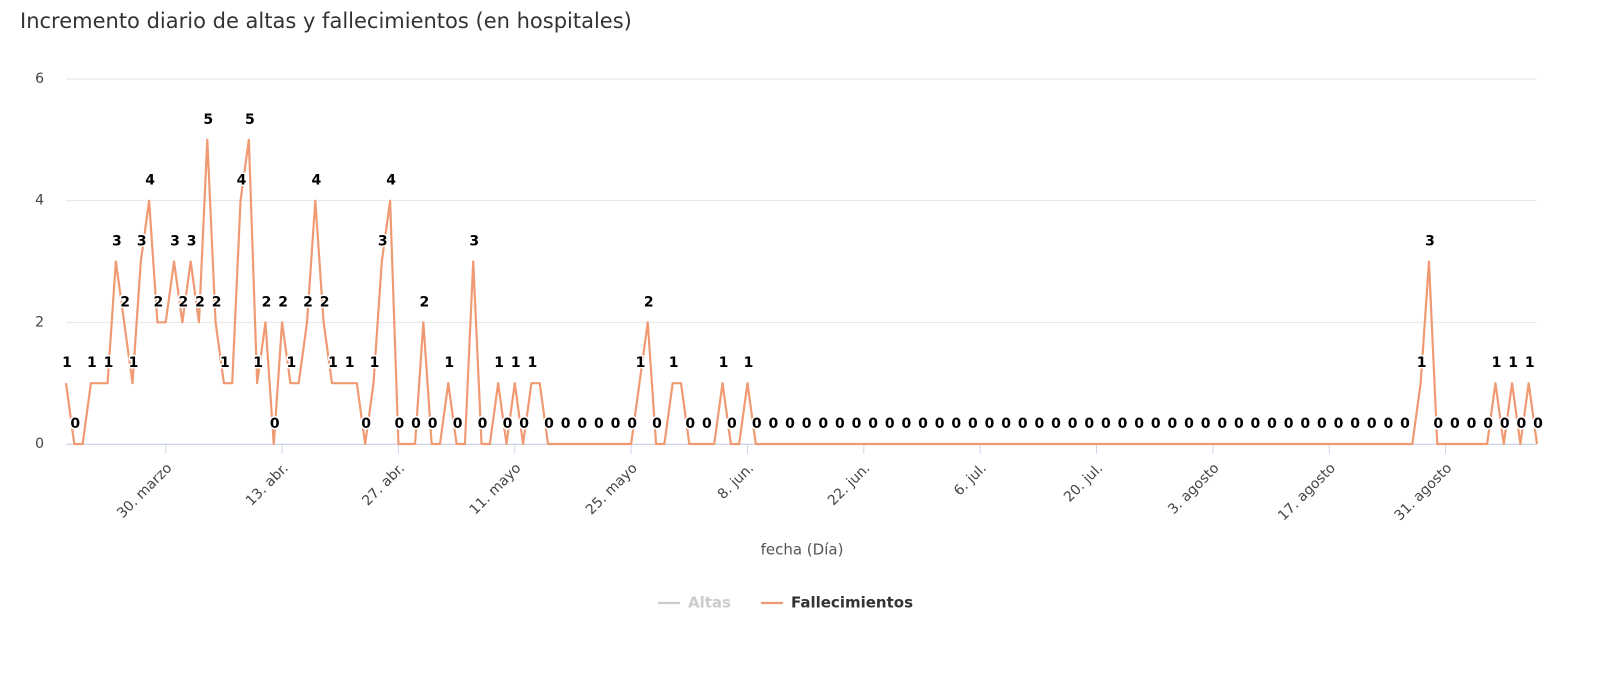 The image size is (1600, 692). What do you see at coordinates (612, 489) in the screenshot?
I see `x-tick-label: 25. mayo` at bounding box center [612, 489].